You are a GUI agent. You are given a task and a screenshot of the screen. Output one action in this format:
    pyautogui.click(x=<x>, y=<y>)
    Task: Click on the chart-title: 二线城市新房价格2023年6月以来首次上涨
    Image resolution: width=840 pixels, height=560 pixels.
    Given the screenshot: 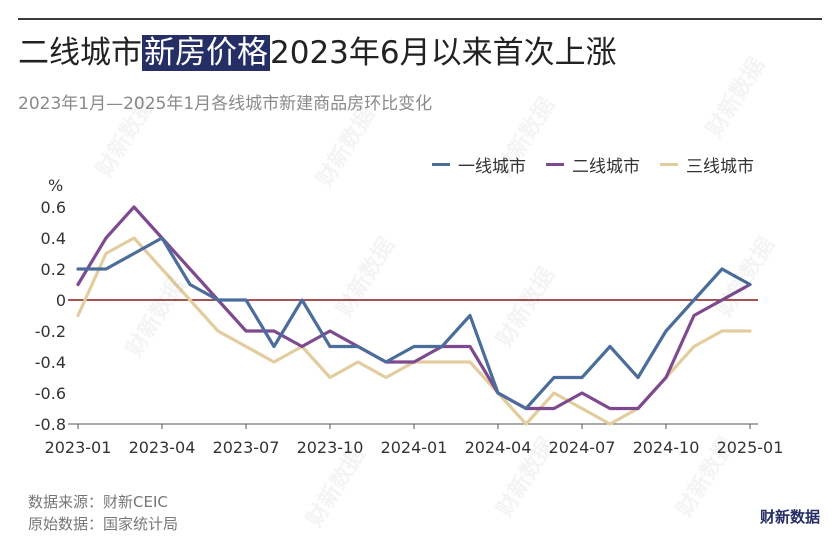 What is the action you would take?
    pyautogui.click(x=317, y=53)
    